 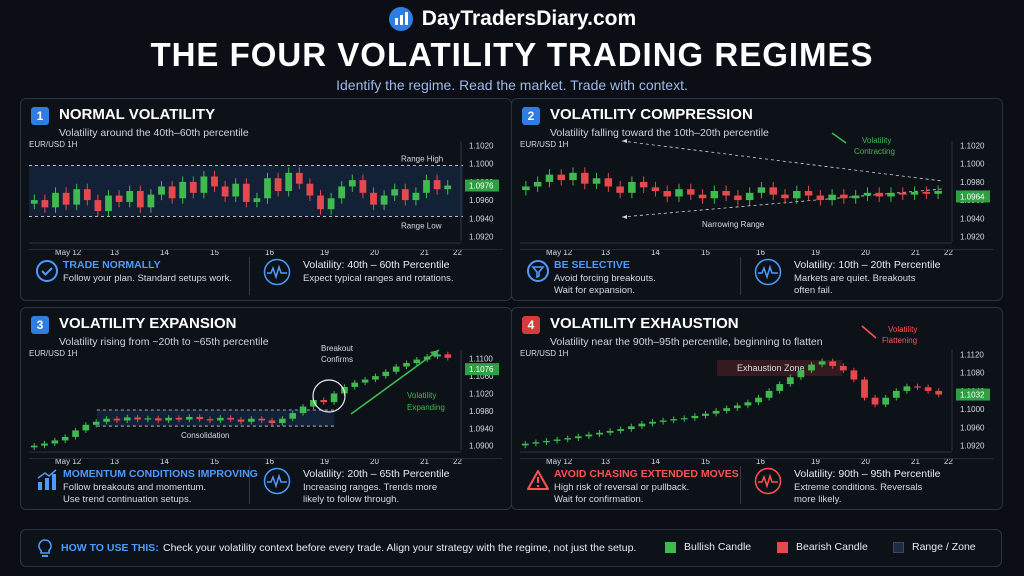 What do you see at coordinates (651, 114) in the screenshot?
I see `panel-title: VOLATILITY COMPRESSION` at bounding box center [651, 114].